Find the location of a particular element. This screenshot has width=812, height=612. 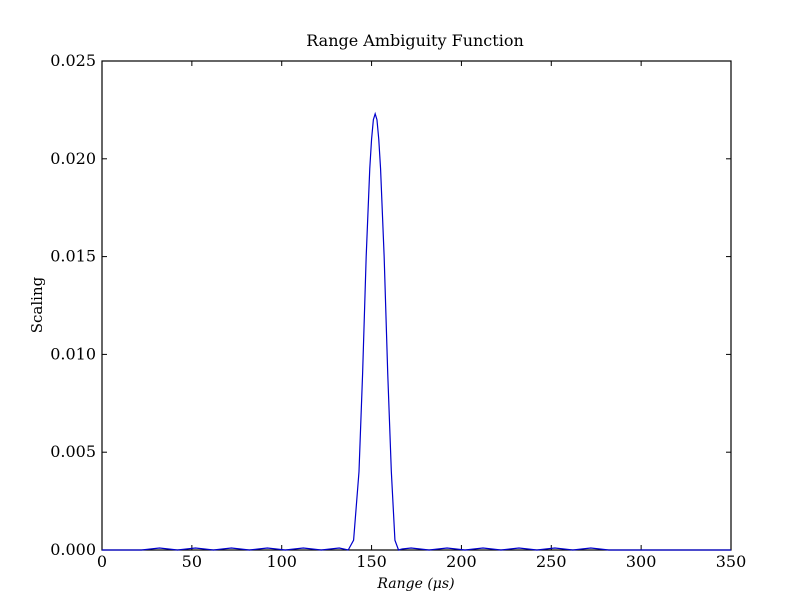

x-tick-label: 50 is located at coordinates (192, 561).